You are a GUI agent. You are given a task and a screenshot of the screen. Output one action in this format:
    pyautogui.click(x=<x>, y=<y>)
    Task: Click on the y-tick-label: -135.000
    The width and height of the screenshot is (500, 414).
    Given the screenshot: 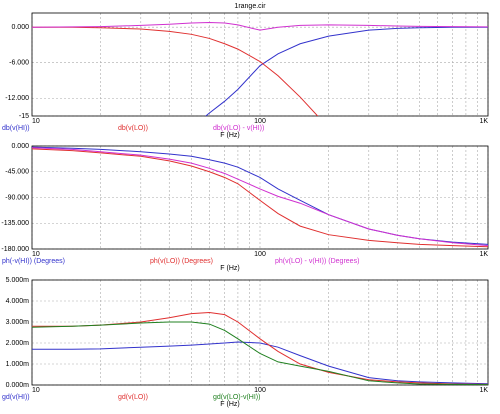 What is the action you would take?
    pyautogui.click(x=15, y=223)
    